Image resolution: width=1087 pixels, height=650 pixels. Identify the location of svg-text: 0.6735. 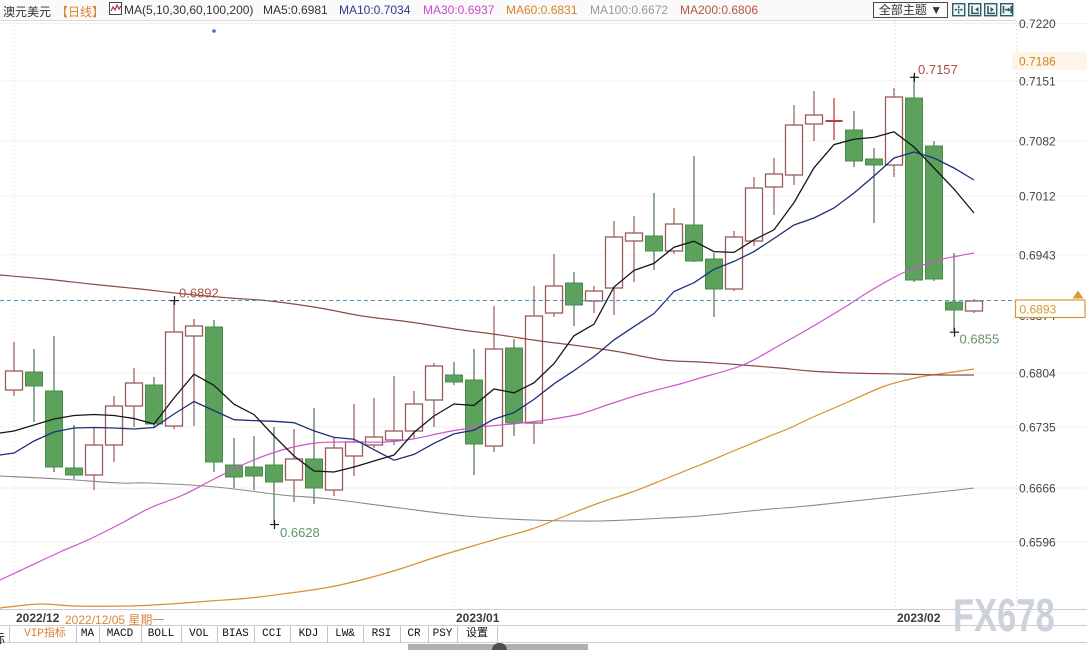
(1037, 428).